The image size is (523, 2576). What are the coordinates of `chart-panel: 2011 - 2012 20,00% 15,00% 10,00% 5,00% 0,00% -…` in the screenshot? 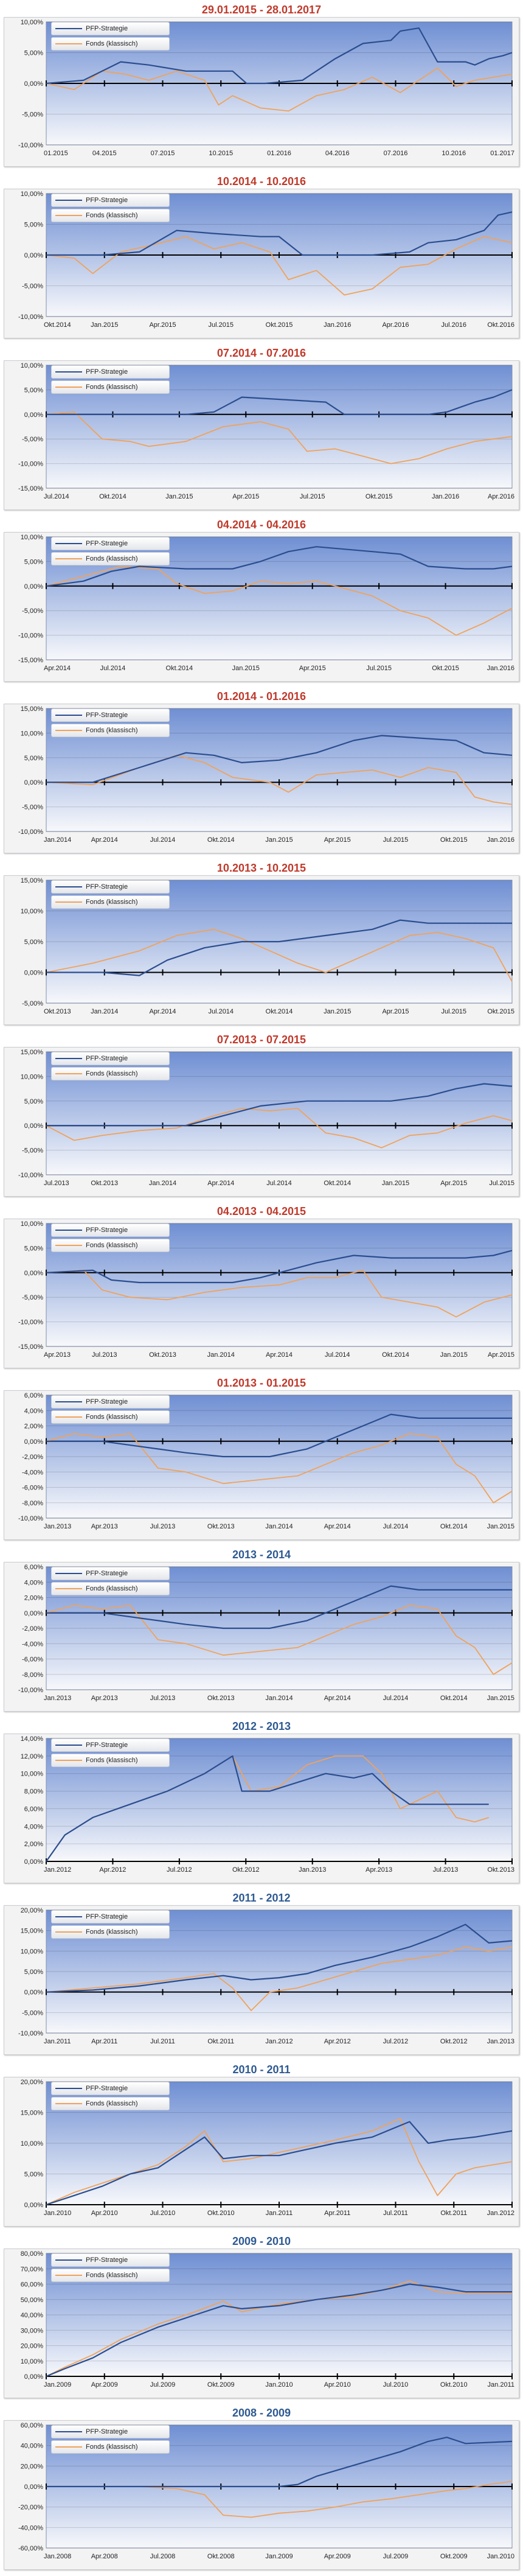 It's located at (261, 1974).